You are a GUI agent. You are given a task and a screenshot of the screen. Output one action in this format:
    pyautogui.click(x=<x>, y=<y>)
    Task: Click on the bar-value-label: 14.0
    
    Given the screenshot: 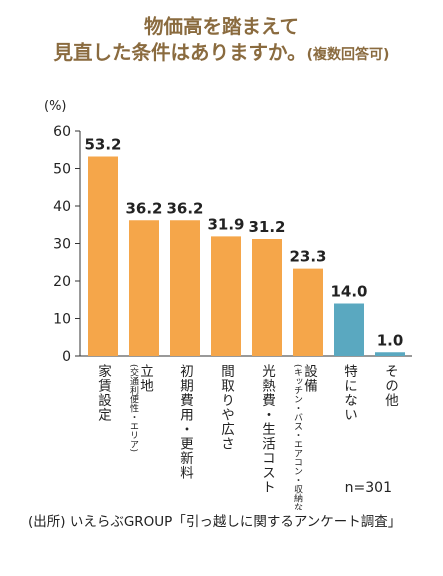 What is the action you would take?
    pyautogui.click(x=348, y=292)
    